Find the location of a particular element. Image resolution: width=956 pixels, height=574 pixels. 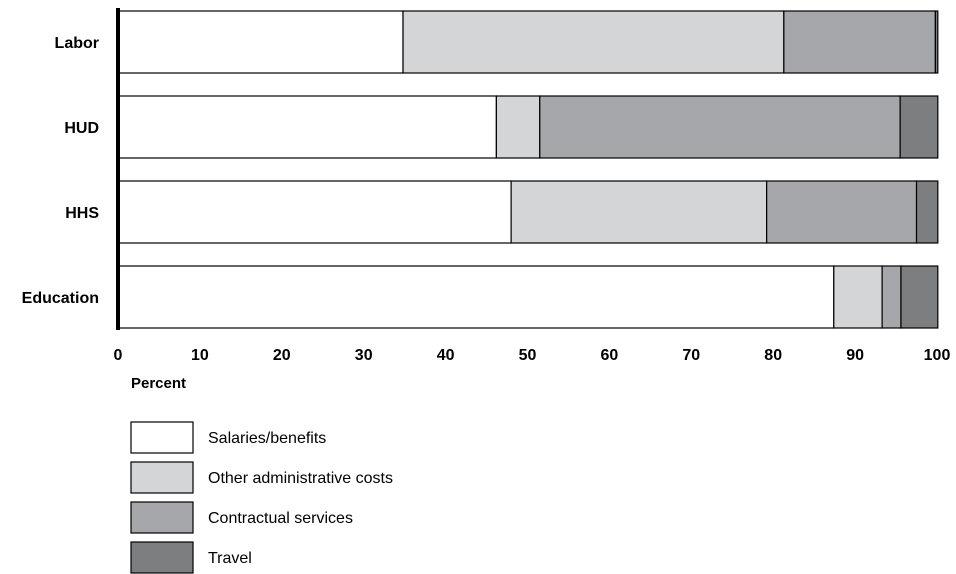

legend-label-0: Salaries/benefits is located at coordinates (267, 438).